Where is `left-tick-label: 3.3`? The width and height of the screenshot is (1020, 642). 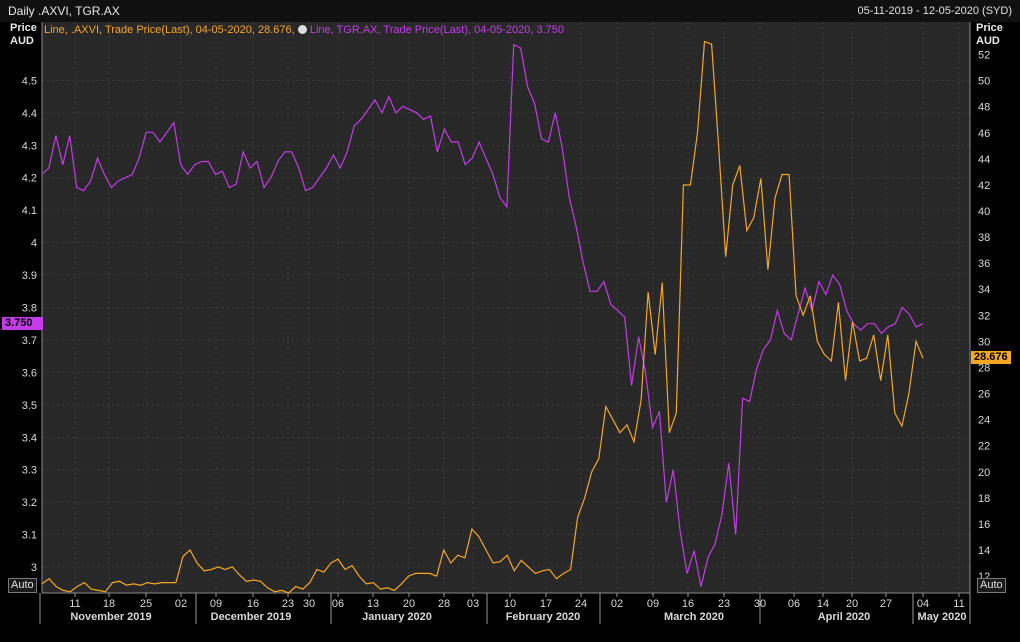 left-tick-label: 3.3 is located at coordinates (29, 471).